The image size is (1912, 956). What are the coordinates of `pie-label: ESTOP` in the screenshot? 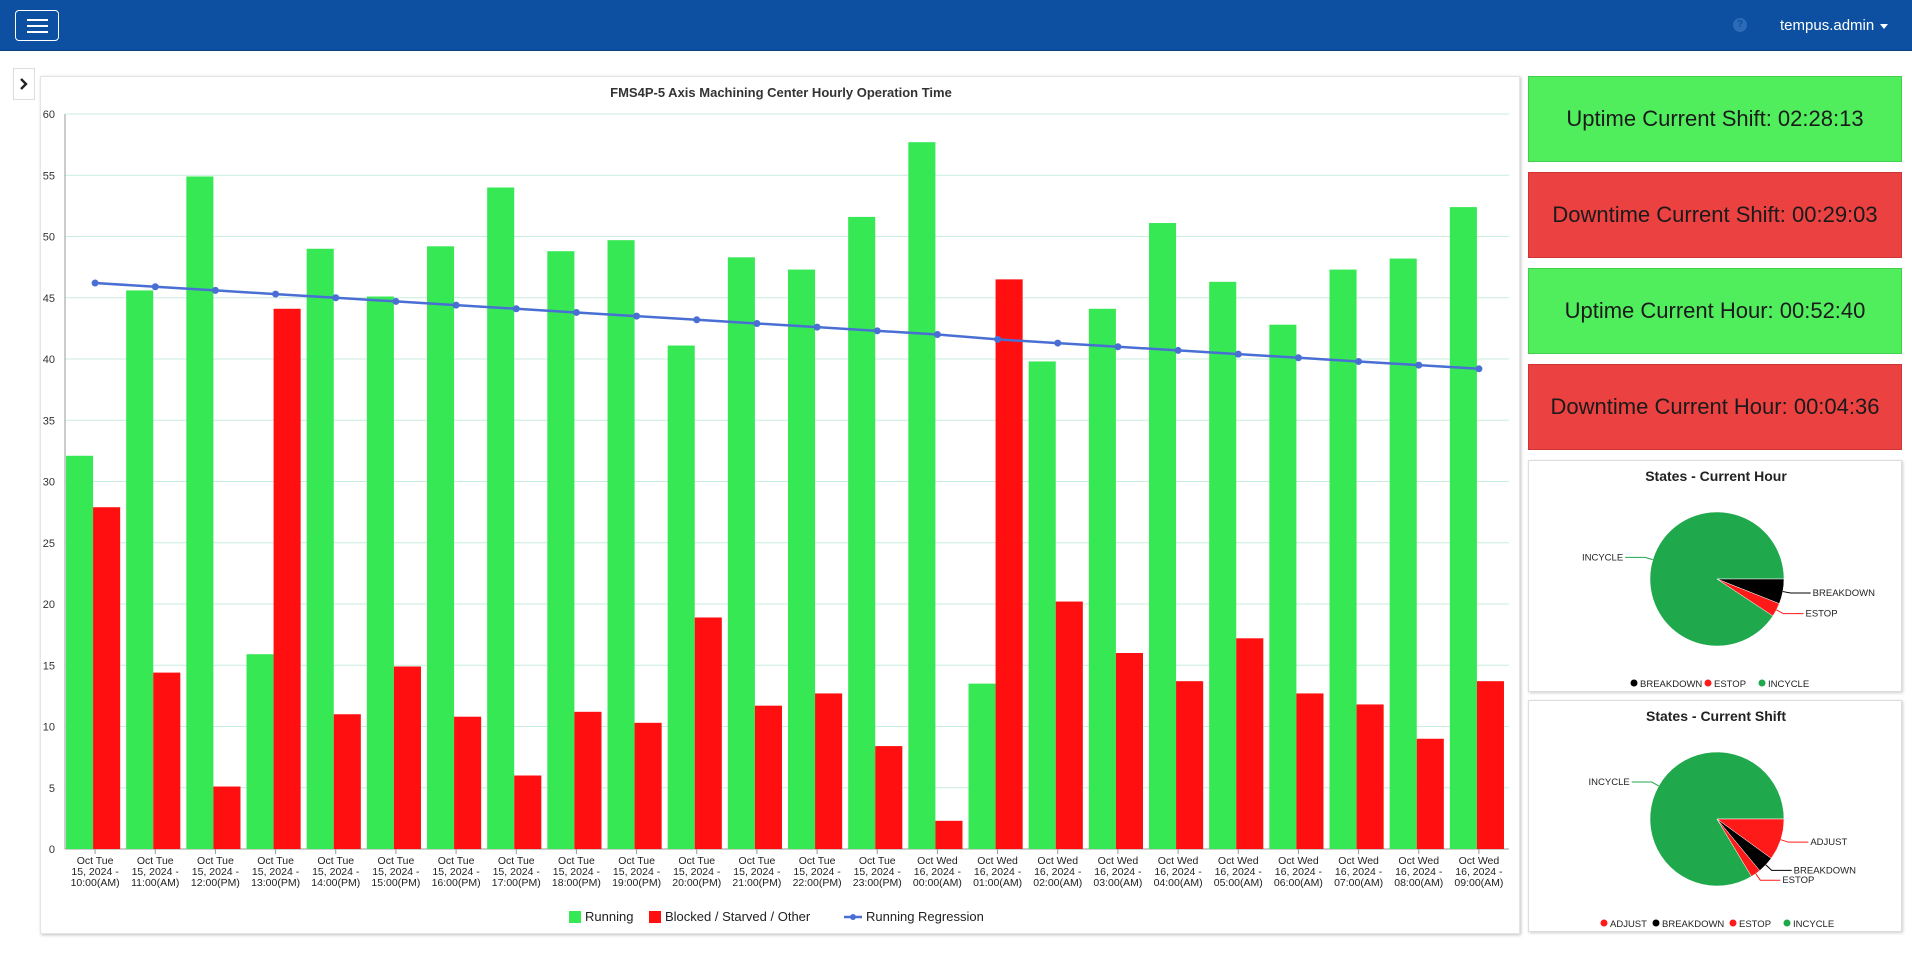 It's located at (1798, 880).